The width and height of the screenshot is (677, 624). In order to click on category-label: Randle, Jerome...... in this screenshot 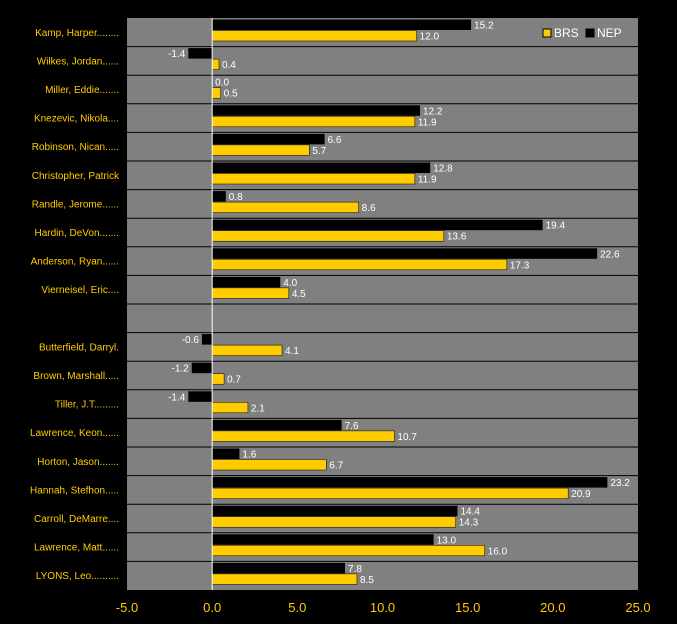, I will do `click(75, 204)`.